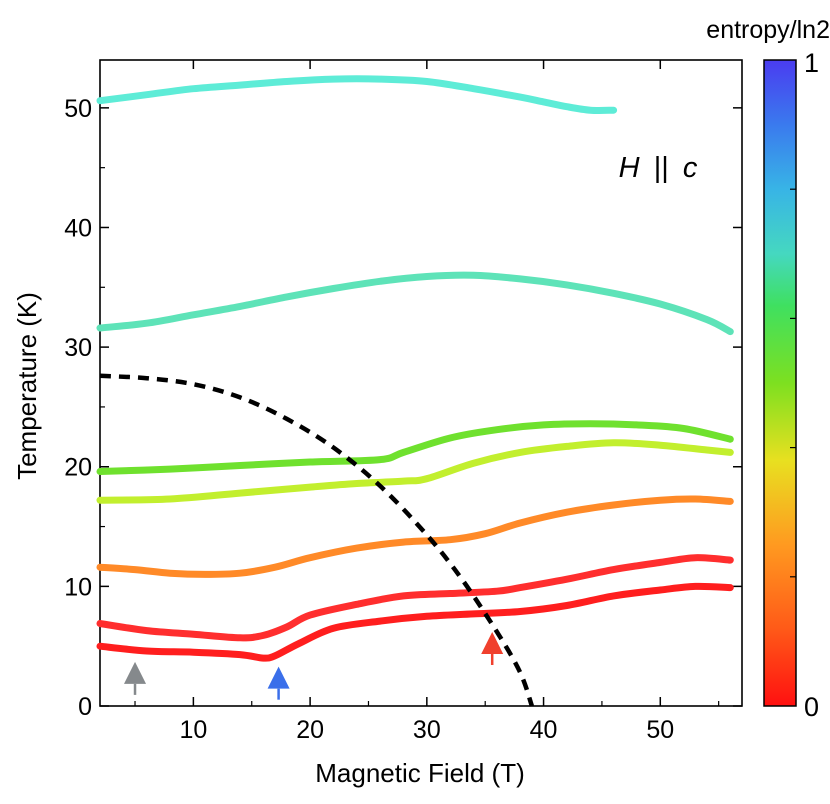 This screenshot has width=830, height=804. I want to click on y-tick-label: 0, so click(85, 707).